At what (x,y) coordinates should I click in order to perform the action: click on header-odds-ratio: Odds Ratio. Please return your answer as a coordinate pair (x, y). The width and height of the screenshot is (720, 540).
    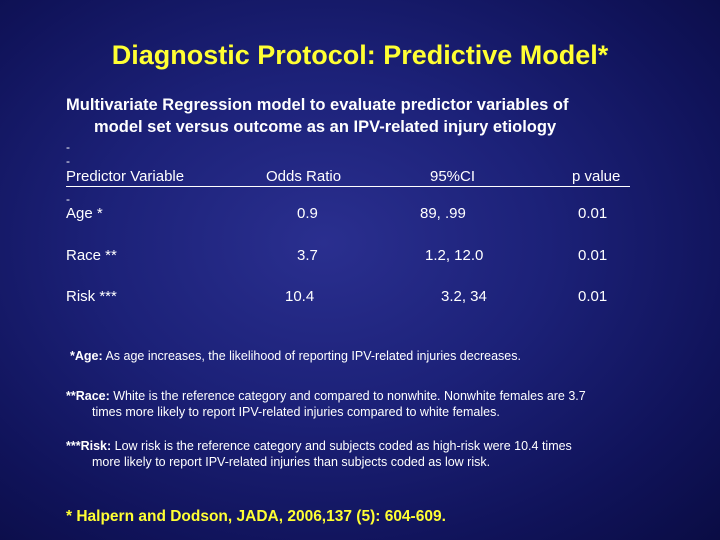
    Looking at the image, I should click on (304, 176).